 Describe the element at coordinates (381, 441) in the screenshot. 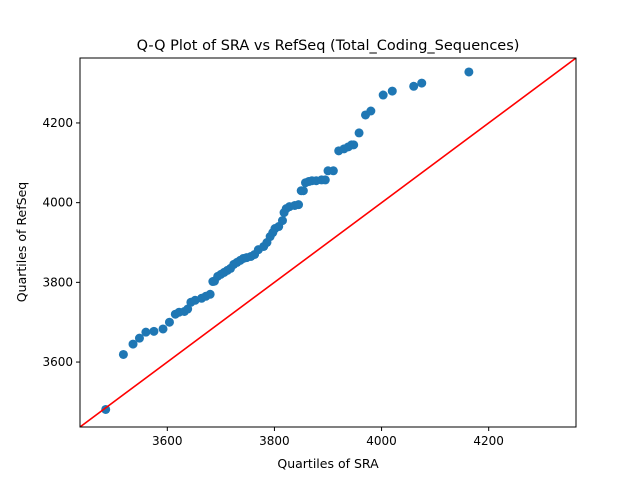

I see `x-tick-label: 4000` at that location.